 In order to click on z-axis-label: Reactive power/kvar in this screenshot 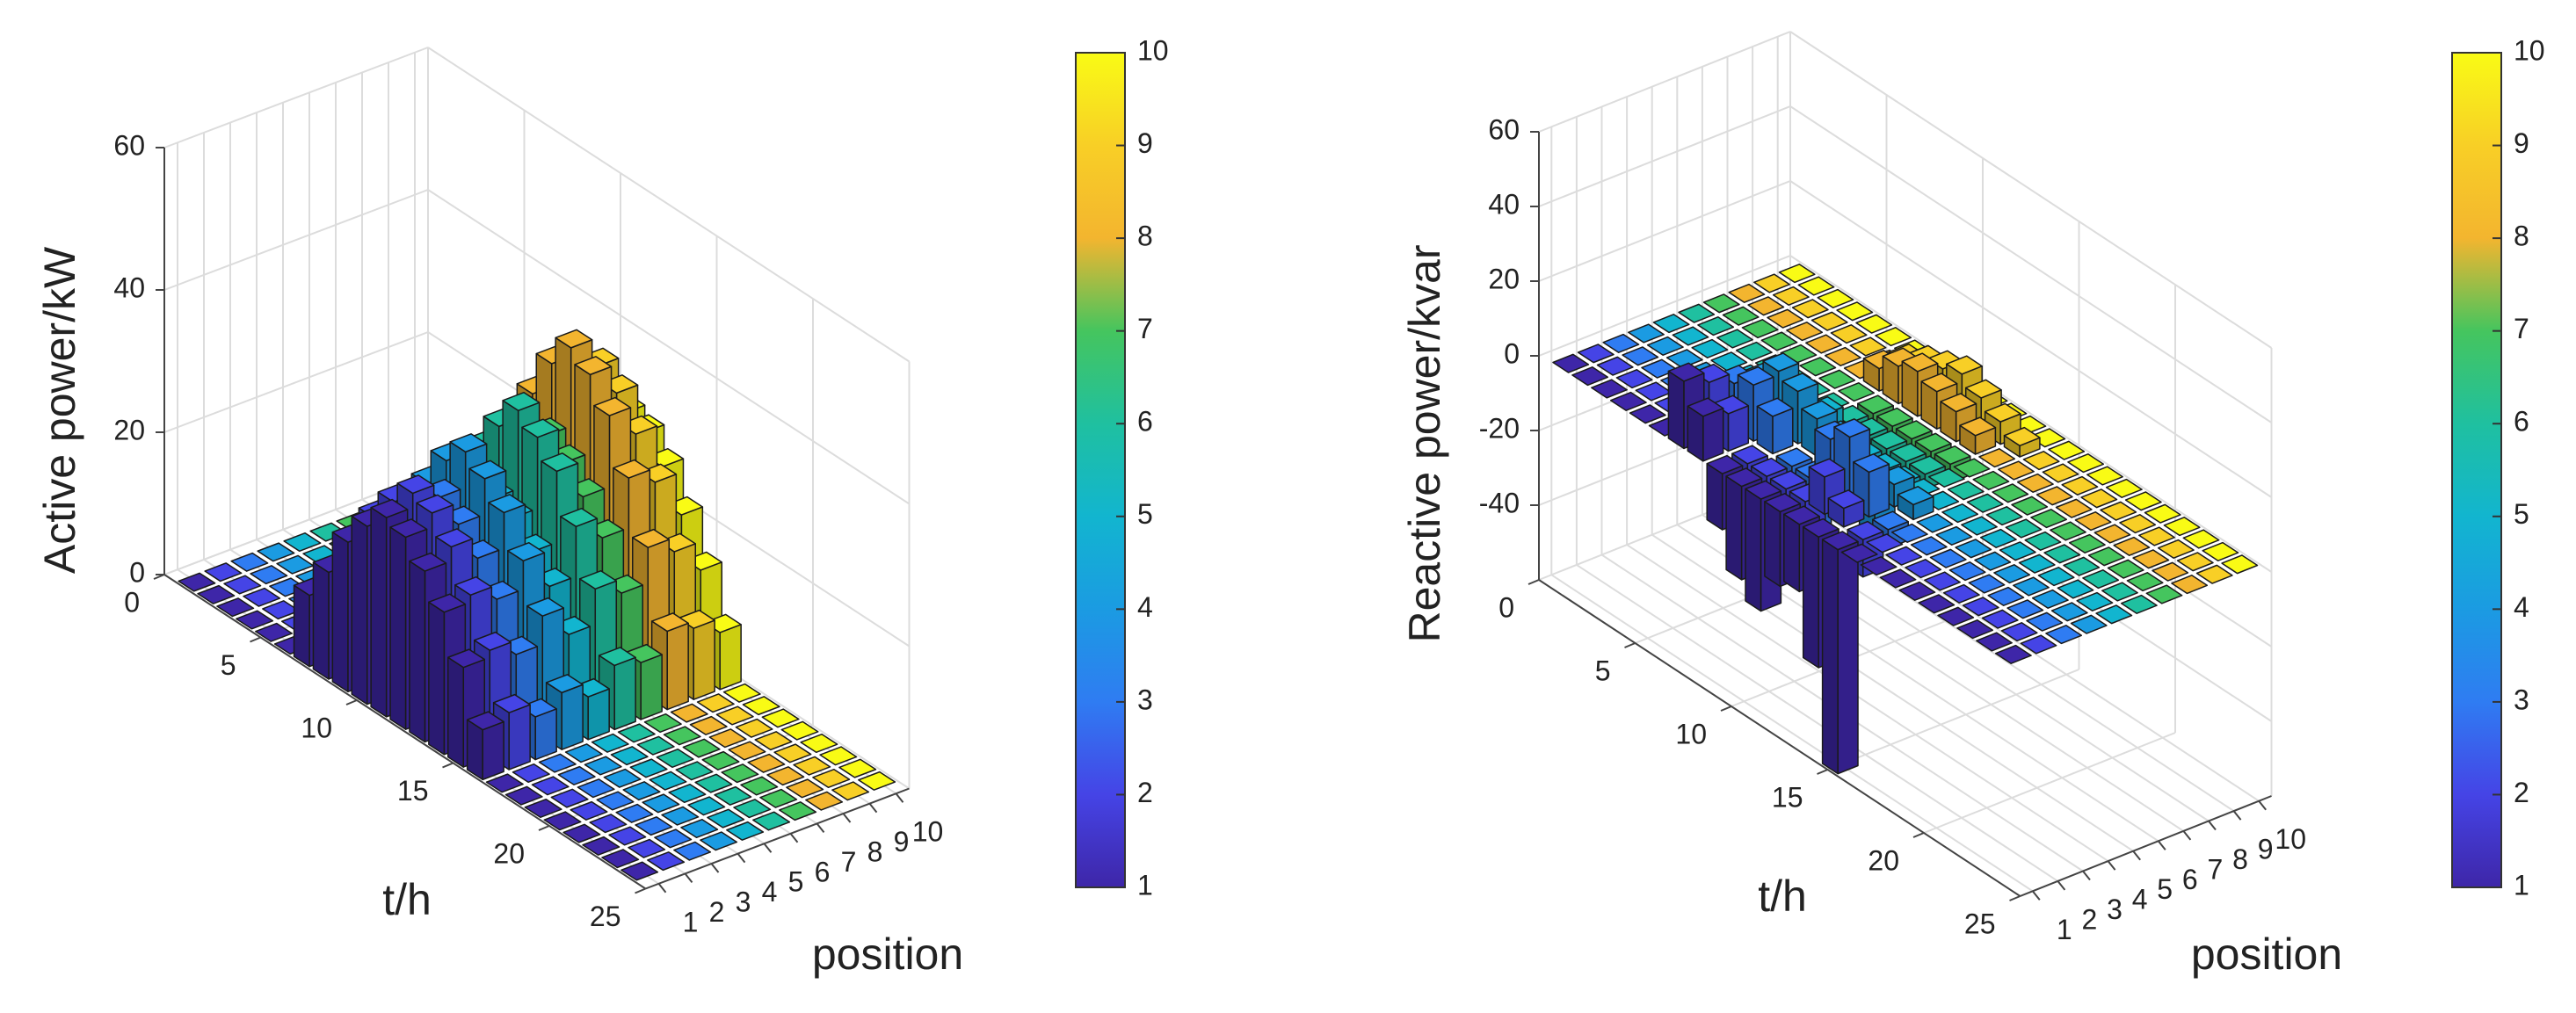, I will do `click(1424, 444)`.